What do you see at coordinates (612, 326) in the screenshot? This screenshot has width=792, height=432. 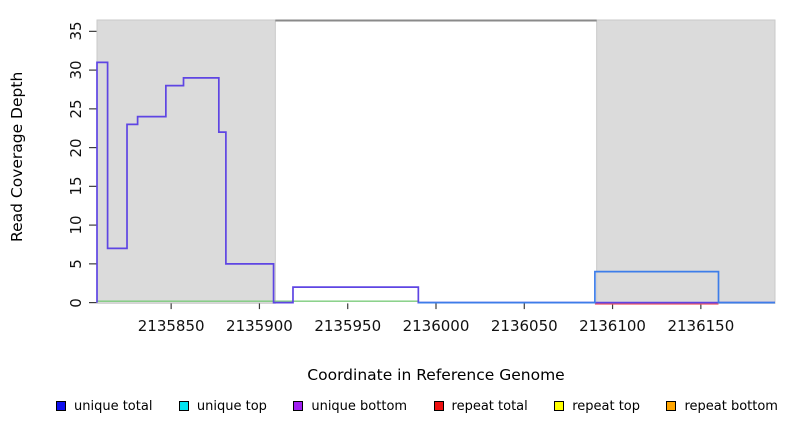 I see `x-tick-label: 2136100` at bounding box center [612, 326].